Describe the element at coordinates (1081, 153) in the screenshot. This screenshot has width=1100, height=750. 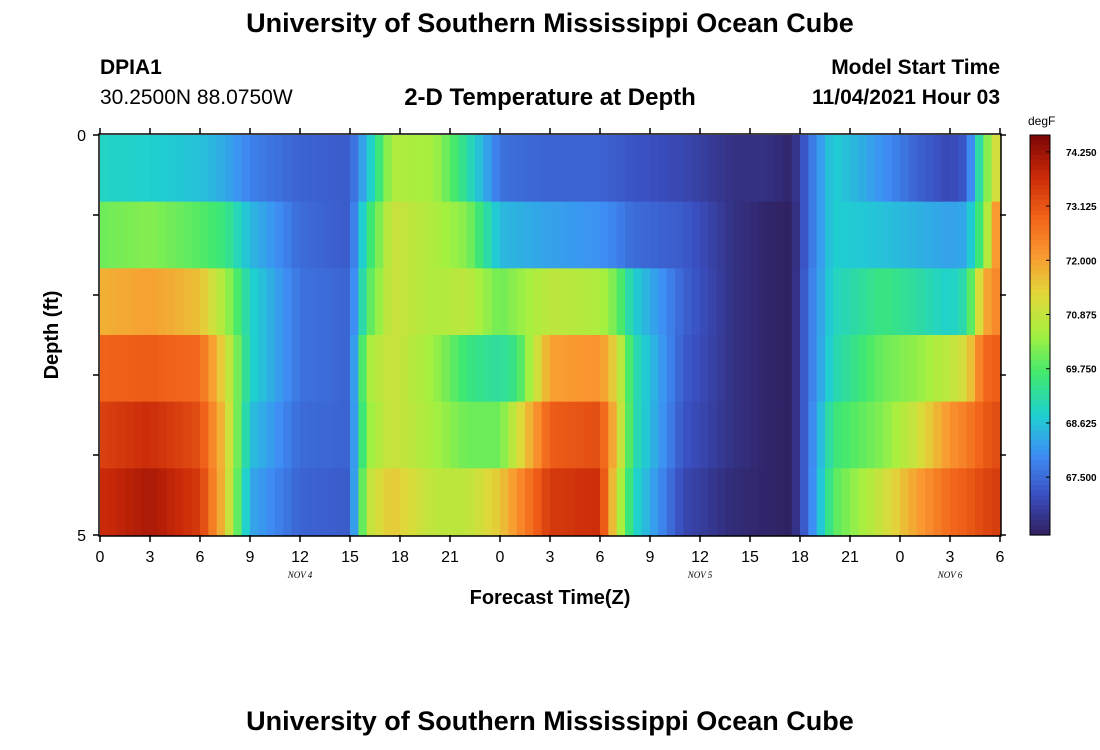
I see `colorbar-tick-label: 74.250` at that location.